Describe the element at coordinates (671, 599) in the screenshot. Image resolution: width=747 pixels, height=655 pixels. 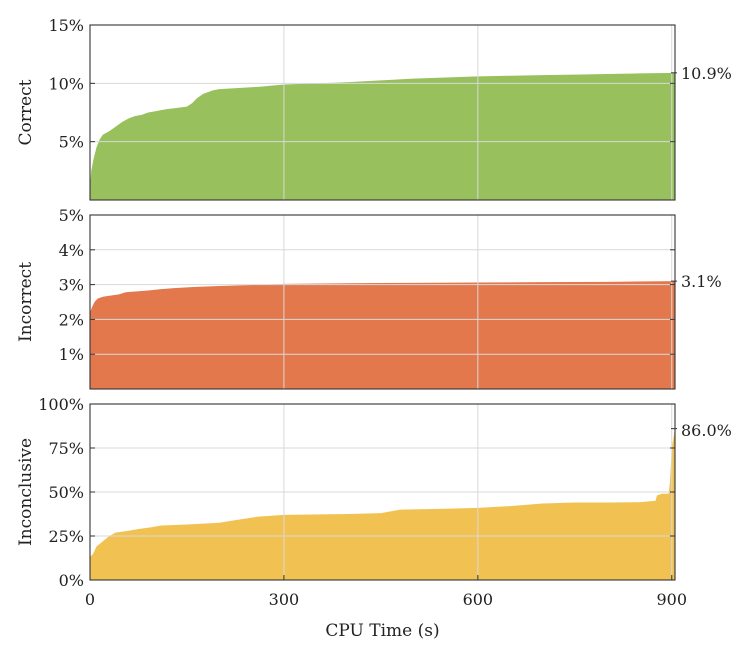
I see `x-tick-label: 900` at that location.